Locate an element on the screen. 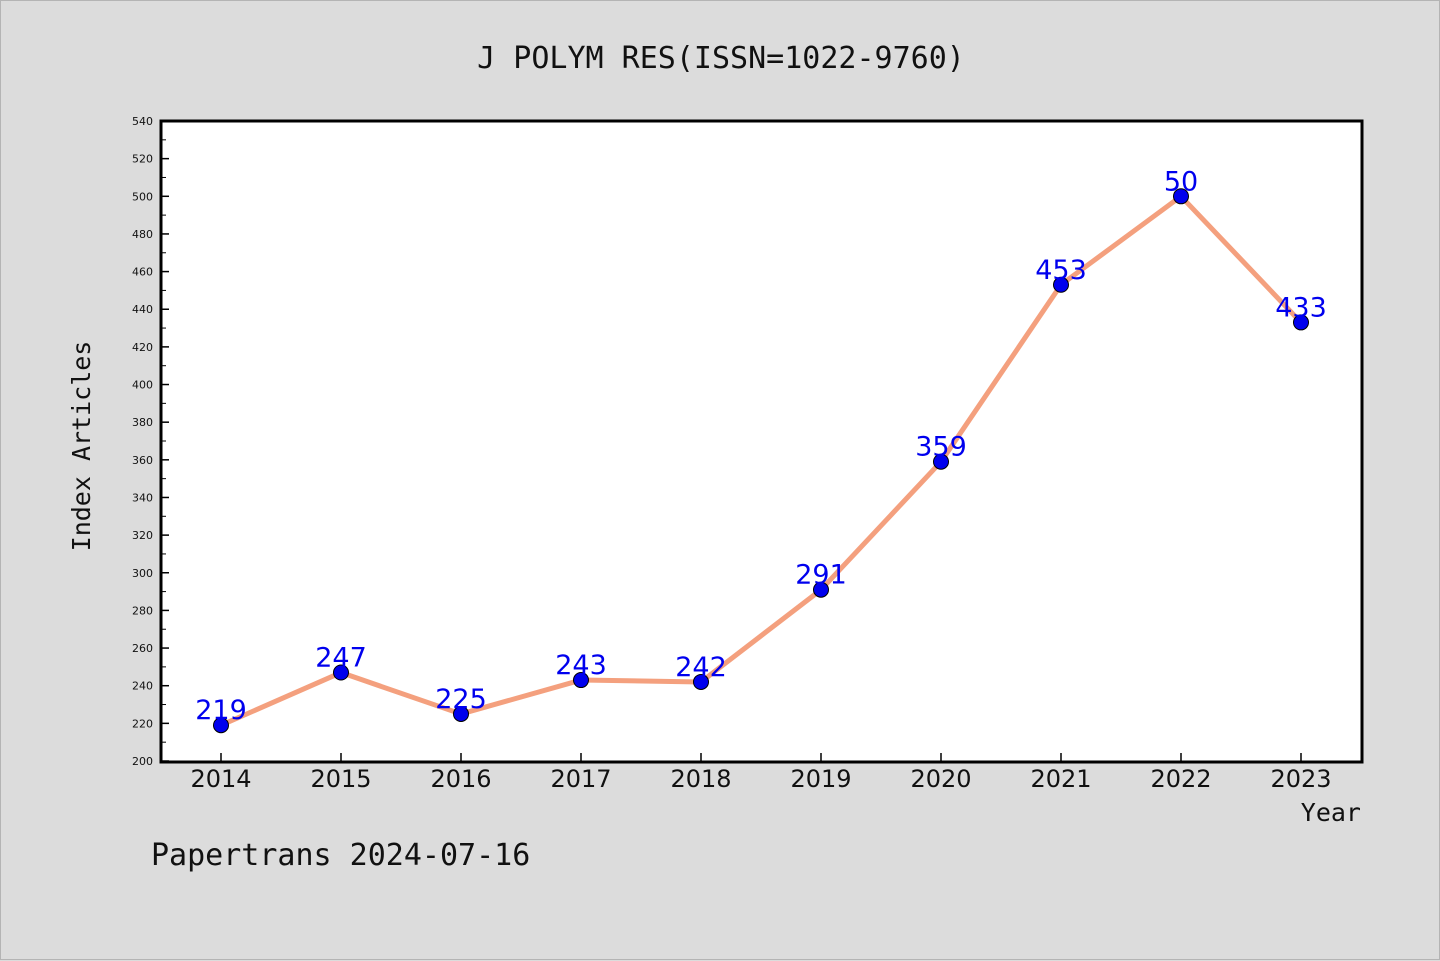 This screenshot has height=961, width=1440. x-tick-label: 2019 is located at coordinates (820, 779).